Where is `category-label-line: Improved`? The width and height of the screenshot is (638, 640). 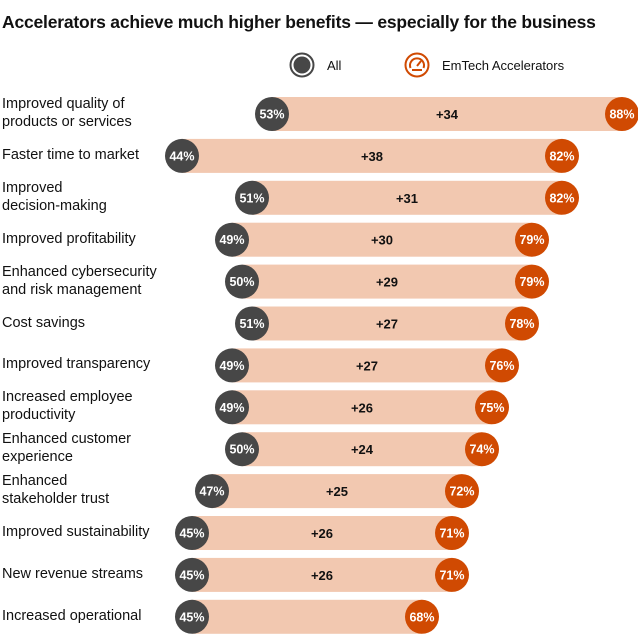
category-label-line: Improved is located at coordinates (32, 187).